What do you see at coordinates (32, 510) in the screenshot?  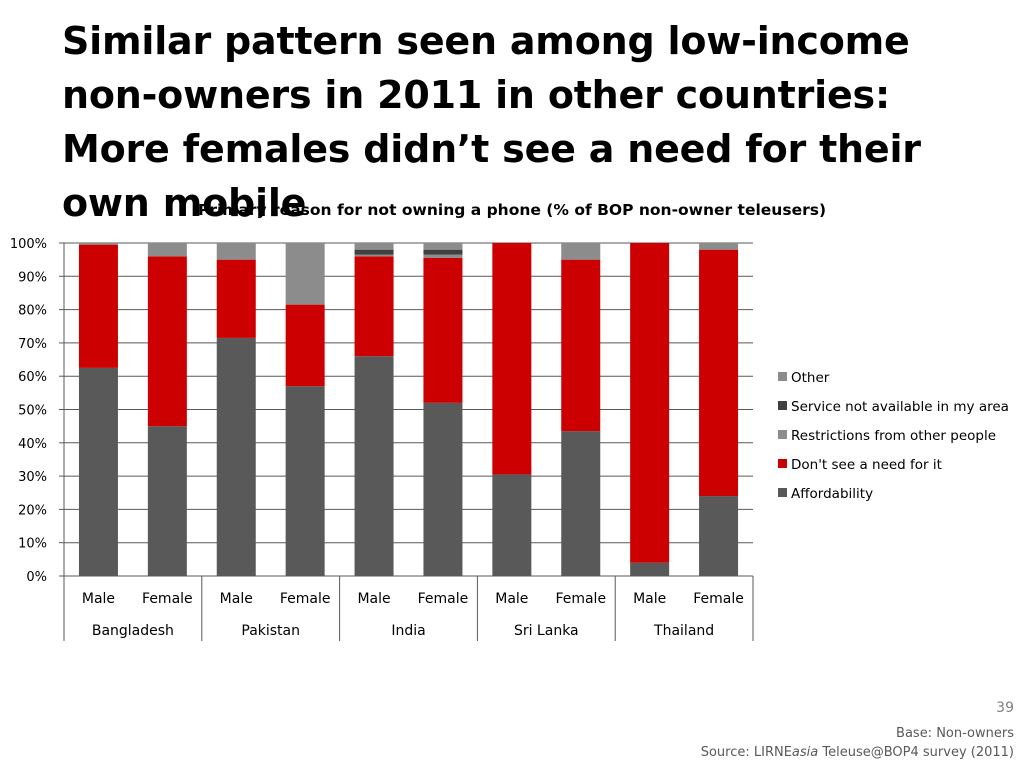 I see `y-tick-label: 20%` at bounding box center [32, 510].